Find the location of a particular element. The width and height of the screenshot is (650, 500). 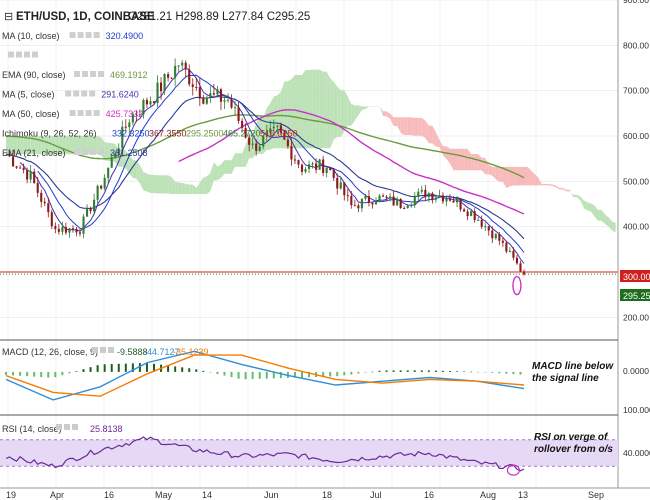

rsi-pane is located at coordinates (309, 456).